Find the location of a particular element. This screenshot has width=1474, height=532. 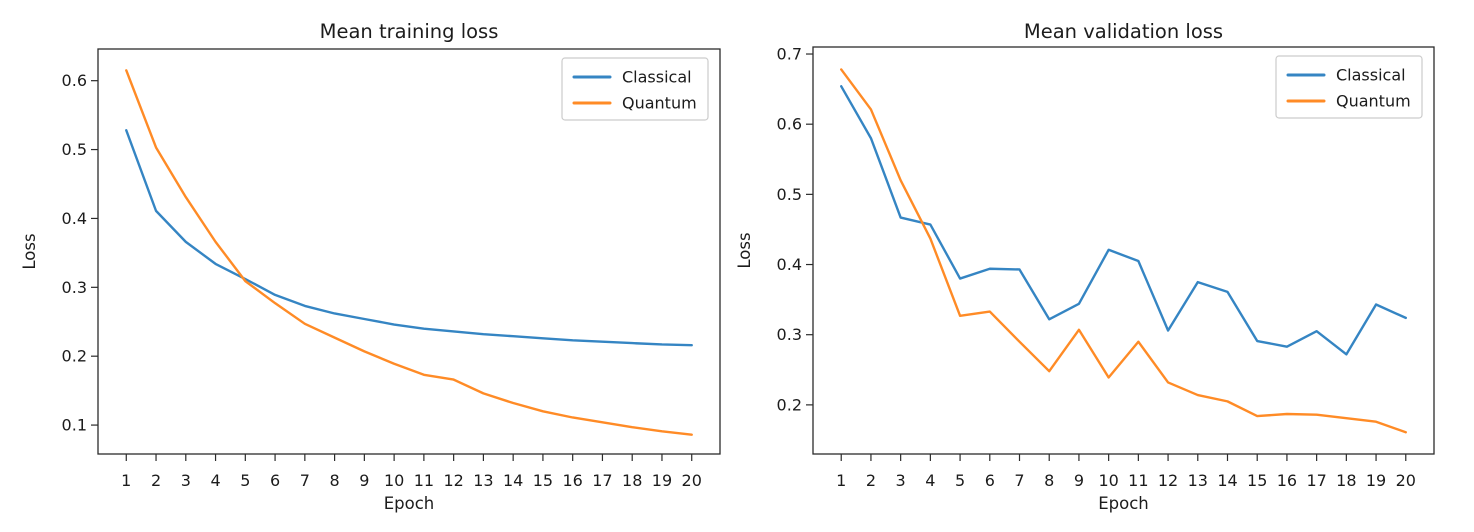

chart-title: Mean validation loss is located at coordinates (1123, 31).